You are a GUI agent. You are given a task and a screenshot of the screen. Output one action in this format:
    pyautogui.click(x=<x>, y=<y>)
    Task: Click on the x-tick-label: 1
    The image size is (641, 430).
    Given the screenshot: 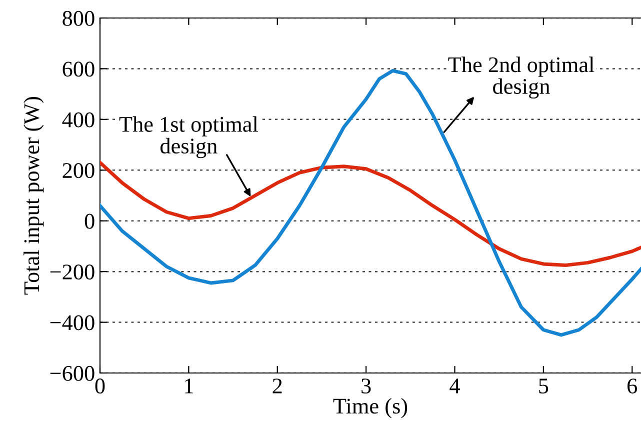 What is the action you would take?
    pyautogui.click(x=189, y=386)
    